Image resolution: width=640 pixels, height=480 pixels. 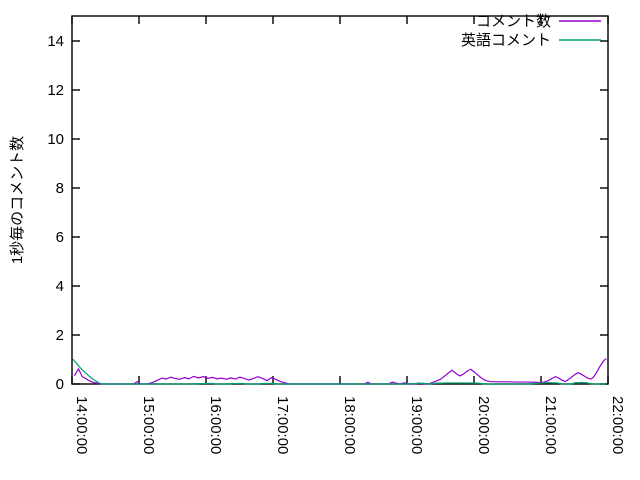 What do you see at coordinates (215, 425) in the screenshot?
I see `x-tick-label: 16:00:00` at bounding box center [215, 425].